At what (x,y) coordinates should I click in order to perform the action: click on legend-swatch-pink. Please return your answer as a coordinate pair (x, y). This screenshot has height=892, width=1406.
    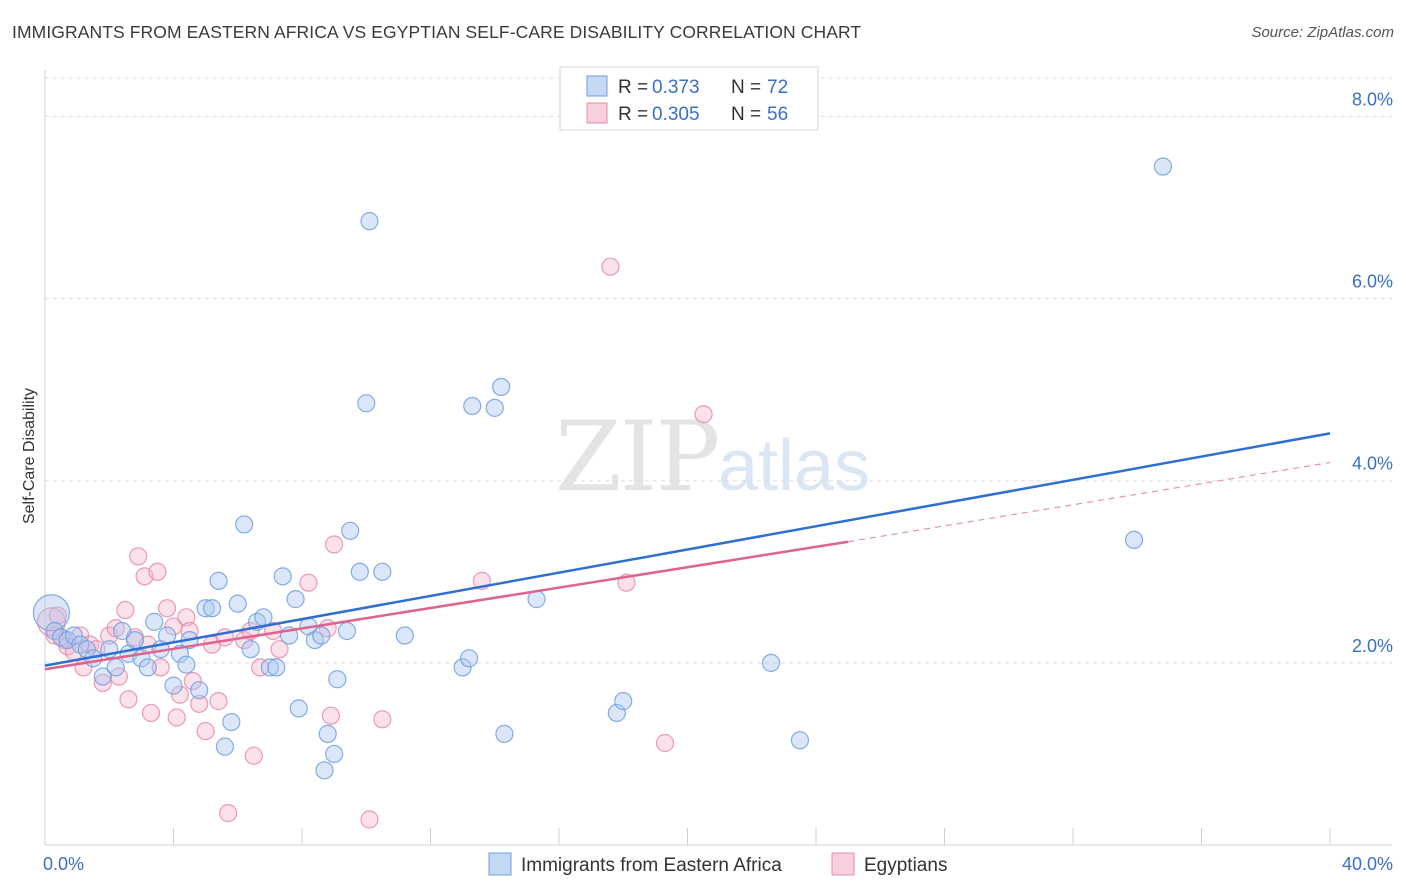
    Looking at the image, I should click on (597, 113).